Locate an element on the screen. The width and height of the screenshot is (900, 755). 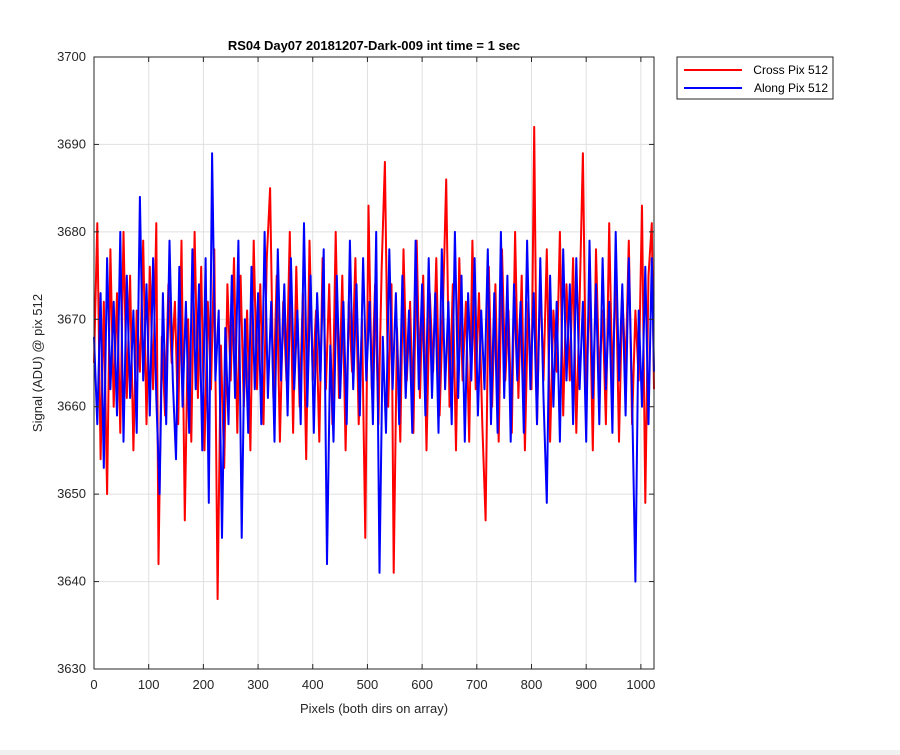
x-tick-label: 400 is located at coordinates (313, 684).